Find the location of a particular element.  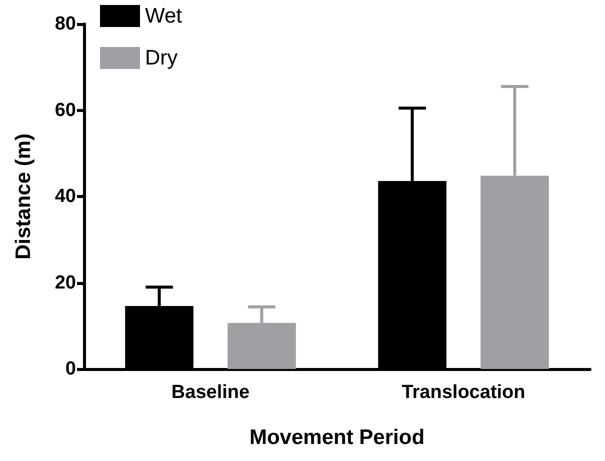

y-tick-label: 60 is located at coordinates (65, 110).